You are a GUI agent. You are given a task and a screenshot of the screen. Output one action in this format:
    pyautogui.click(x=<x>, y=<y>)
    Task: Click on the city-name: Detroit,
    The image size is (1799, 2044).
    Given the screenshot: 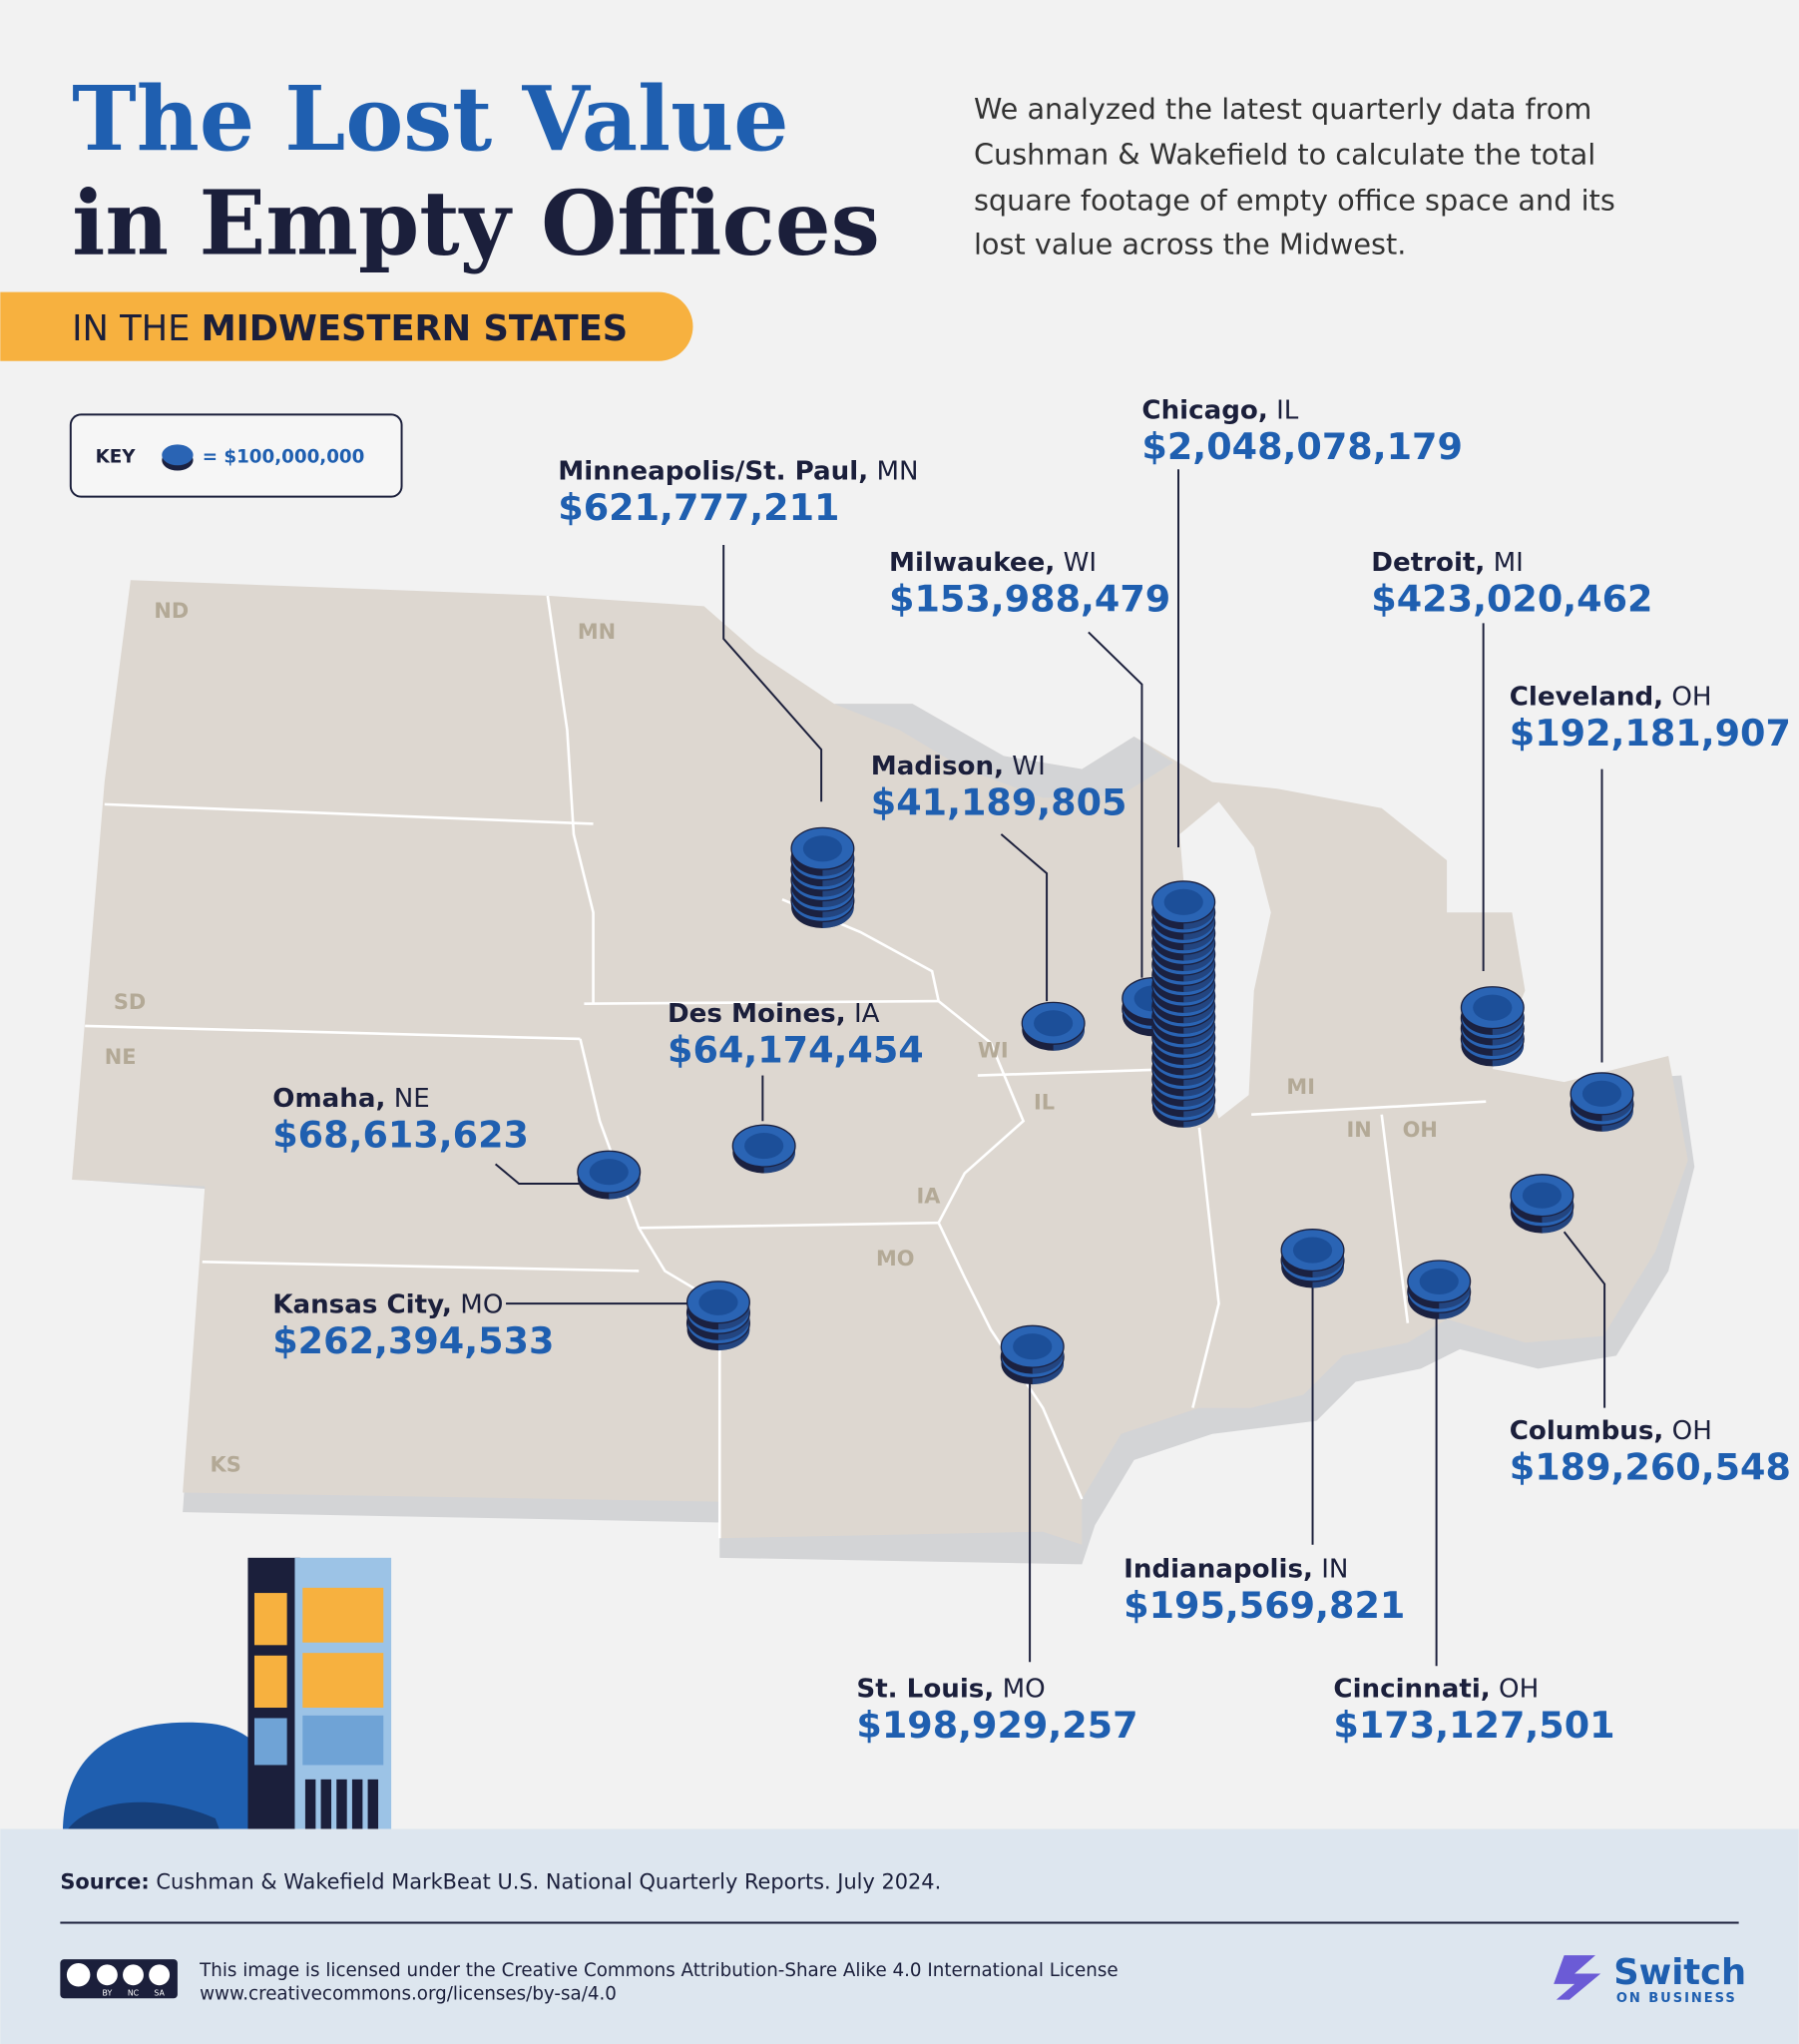 What is the action you would take?
    pyautogui.click(x=1428, y=563)
    